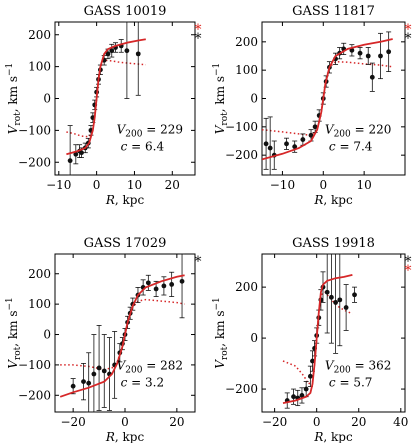 The height and width of the screenshot is (443, 415). What do you see at coordinates (333, 11) in the screenshot?
I see `panel-title: GASS 11817` at bounding box center [333, 11].